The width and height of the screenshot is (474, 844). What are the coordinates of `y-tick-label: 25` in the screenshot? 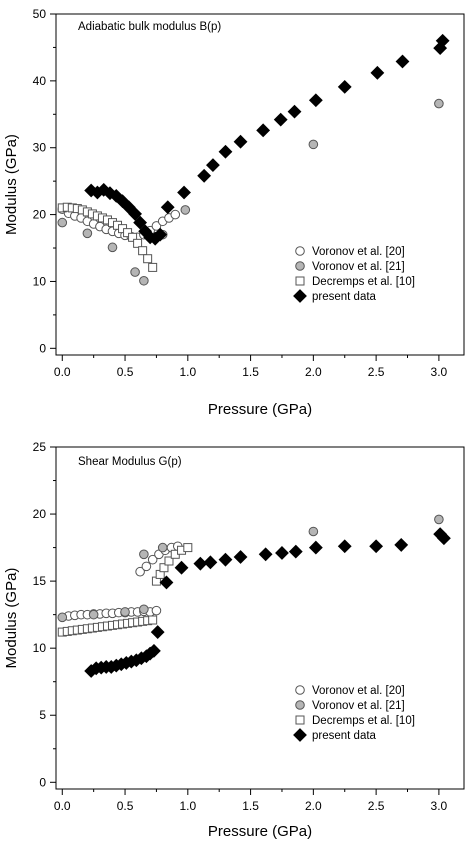 It's located at (40, 447).